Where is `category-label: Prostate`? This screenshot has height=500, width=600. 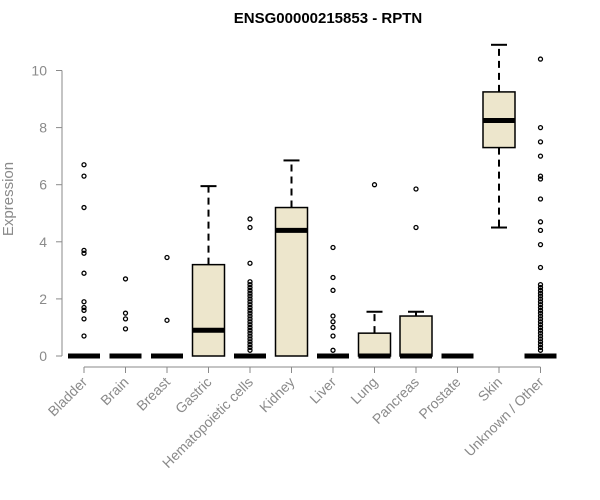
category-label: Prostate is located at coordinates (439, 398).